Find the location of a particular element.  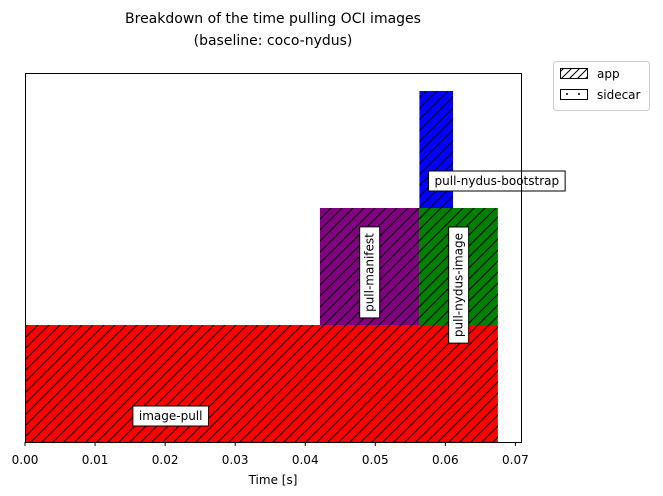

span-label-image-pull: image-pull is located at coordinates (170, 416).